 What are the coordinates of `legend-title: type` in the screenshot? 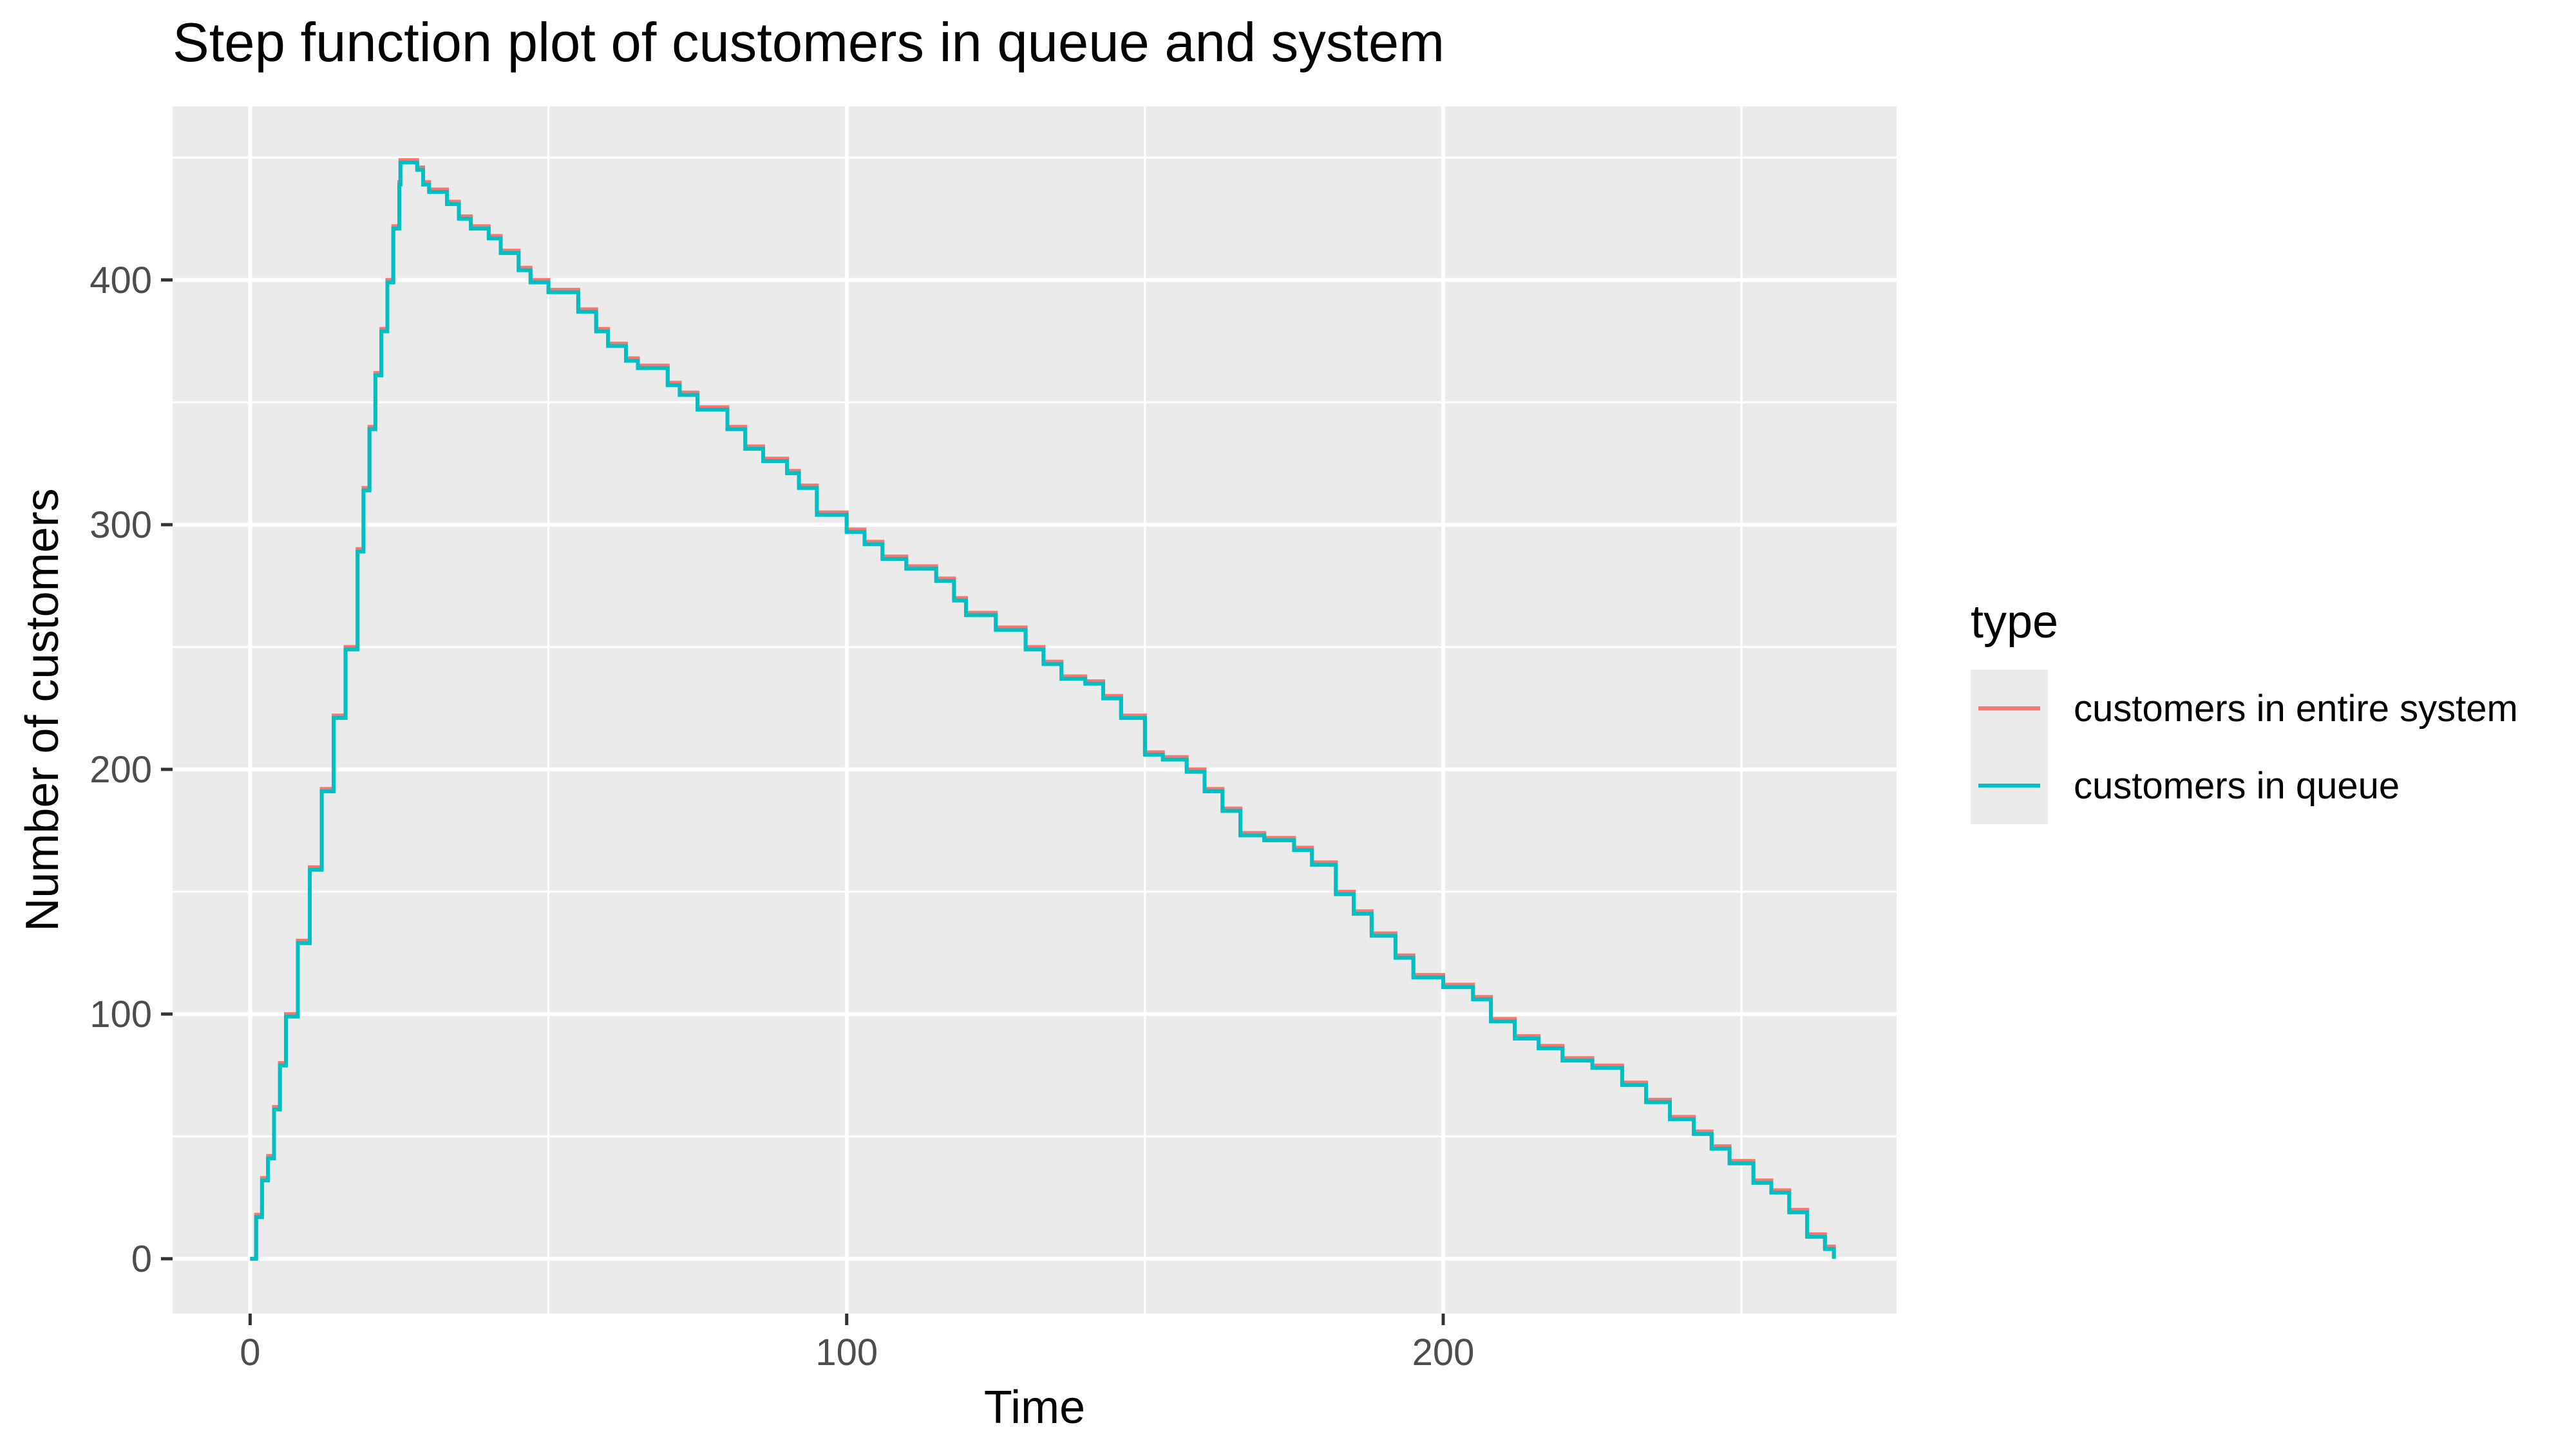 It's located at (2014, 622).